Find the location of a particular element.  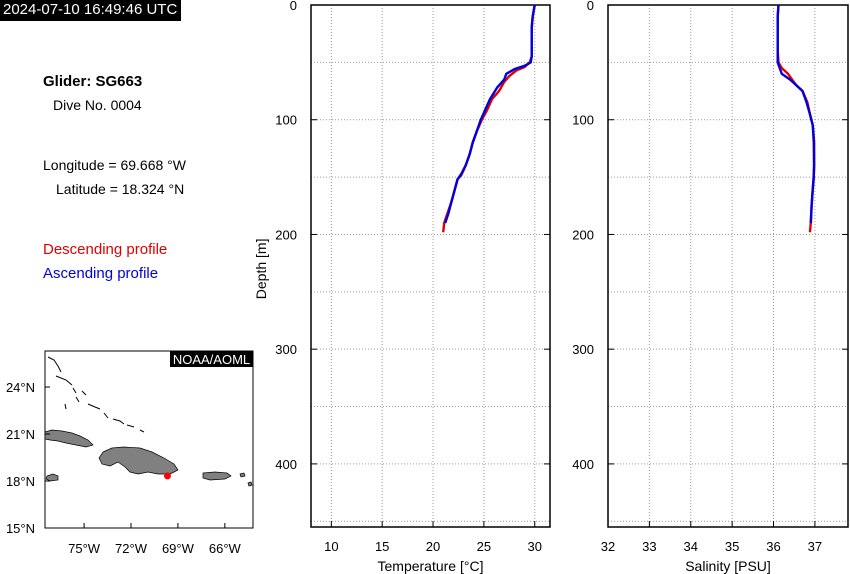

map-lat-label: 18°N is located at coordinates (20, 481).